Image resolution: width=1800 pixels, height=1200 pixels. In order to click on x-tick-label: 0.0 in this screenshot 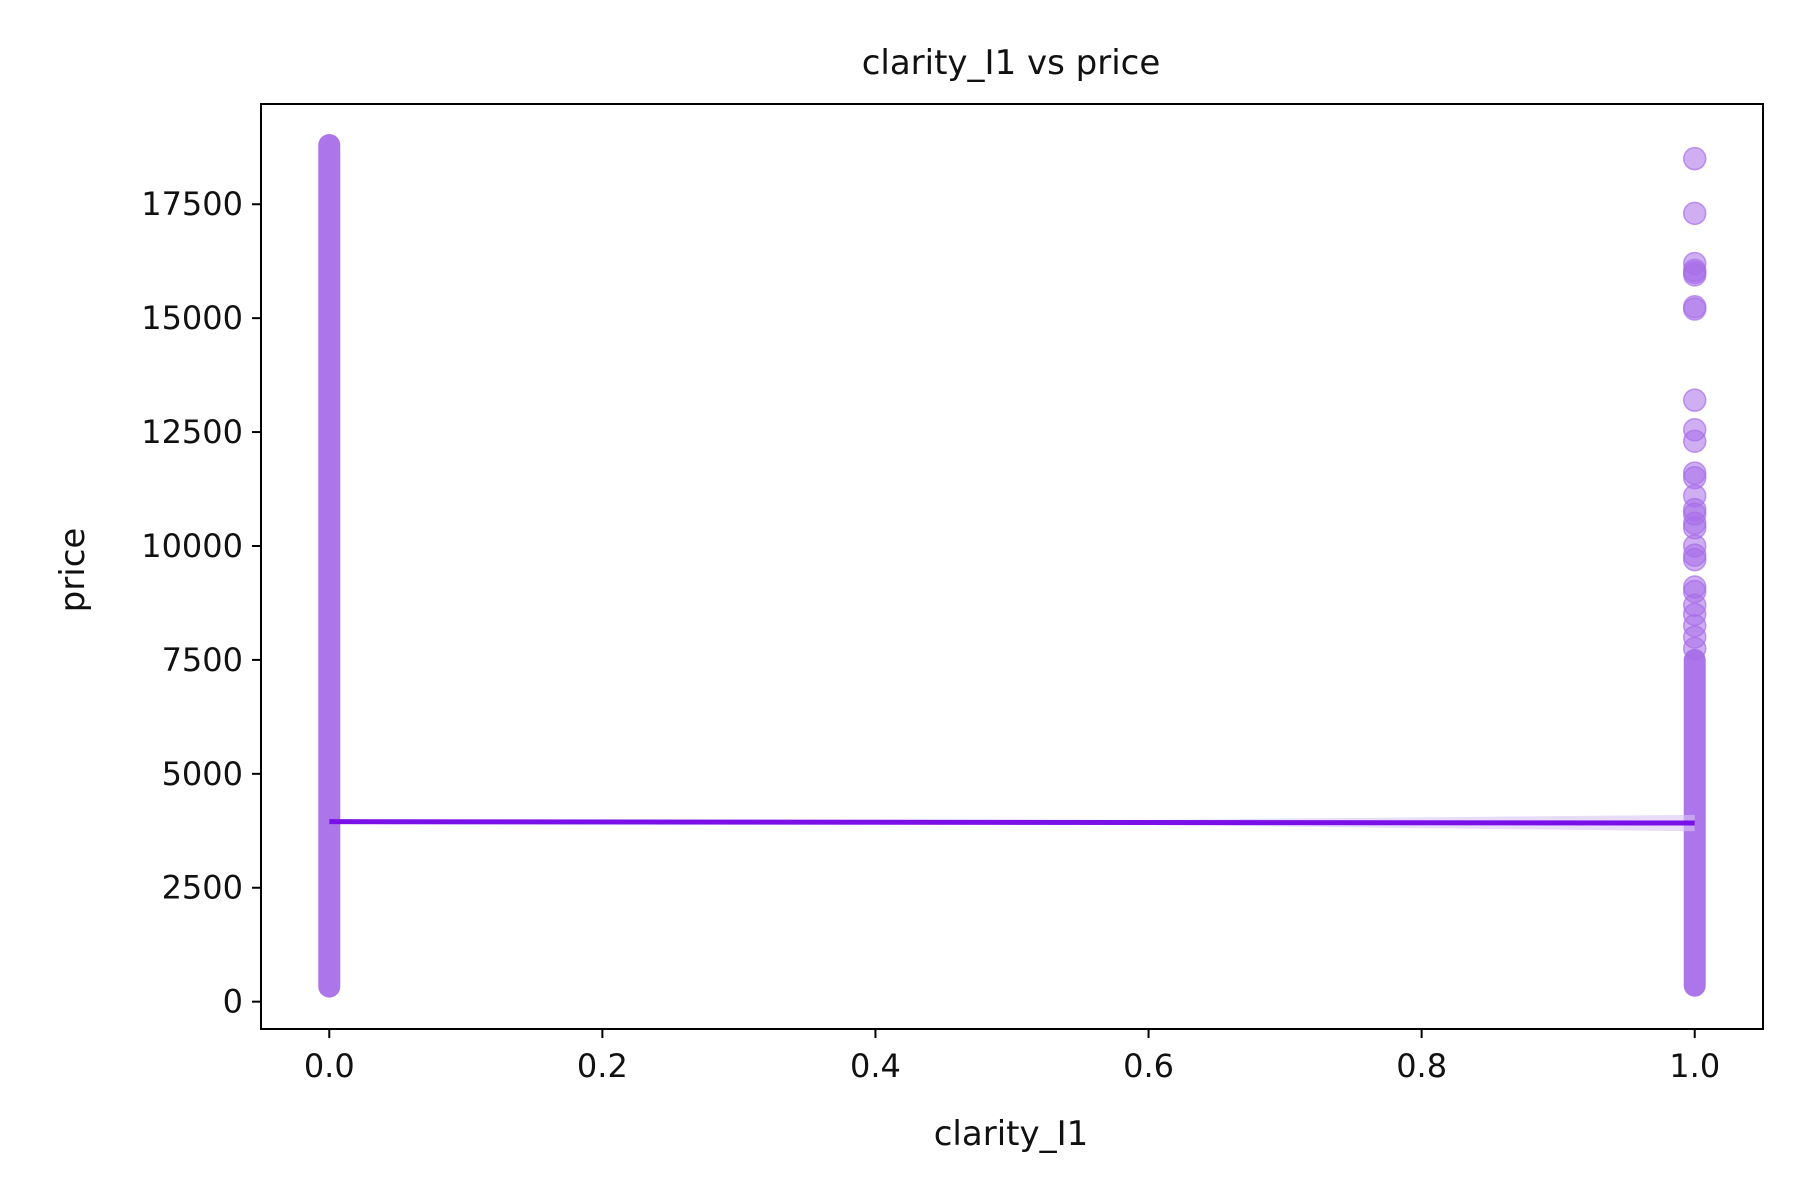, I will do `click(329, 1066)`.